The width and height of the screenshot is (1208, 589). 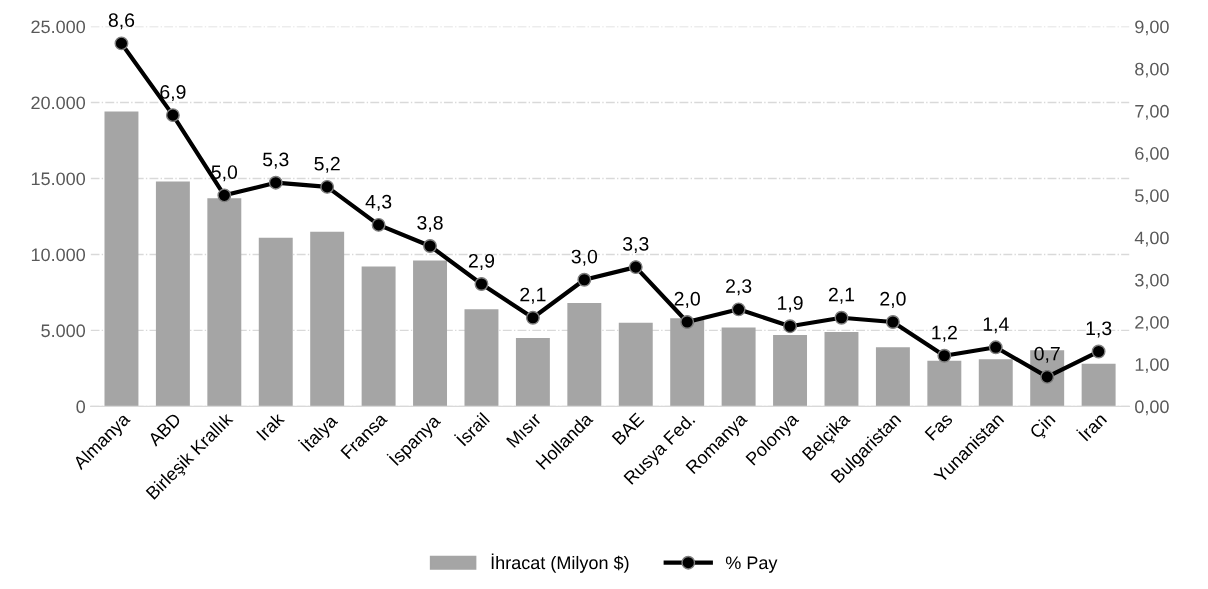 I want to click on y2-tick-label: 2,00, so click(x=1152, y=323).